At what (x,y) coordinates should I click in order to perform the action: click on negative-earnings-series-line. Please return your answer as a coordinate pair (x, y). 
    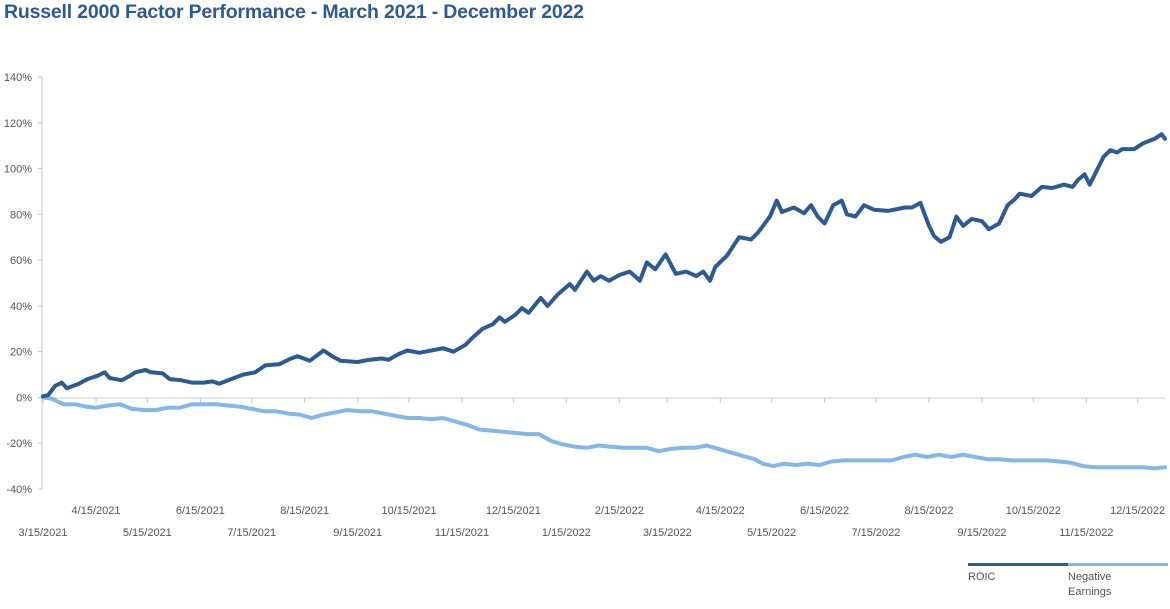
    Looking at the image, I should click on (604, 433).